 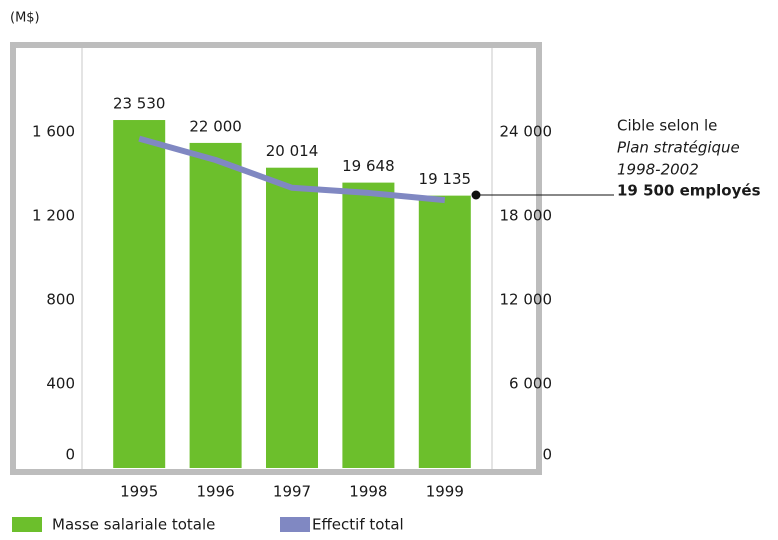 What do you see at coordinates (60, 384) in the screenshot?
I see `yticks-label: 400` at bounding box center [60, 384].